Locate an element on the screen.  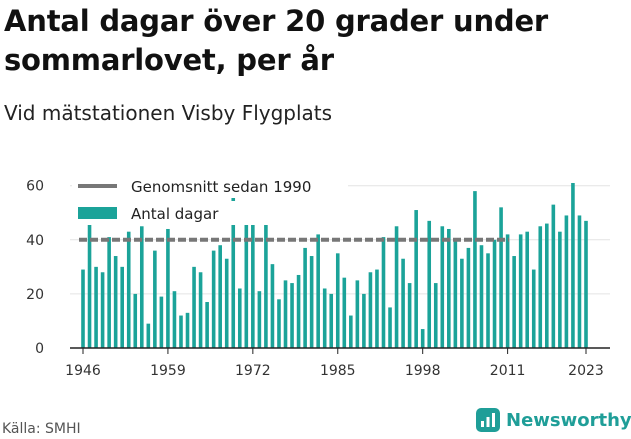
x-tick-label: 1946 is located at coordinates (83, 371).